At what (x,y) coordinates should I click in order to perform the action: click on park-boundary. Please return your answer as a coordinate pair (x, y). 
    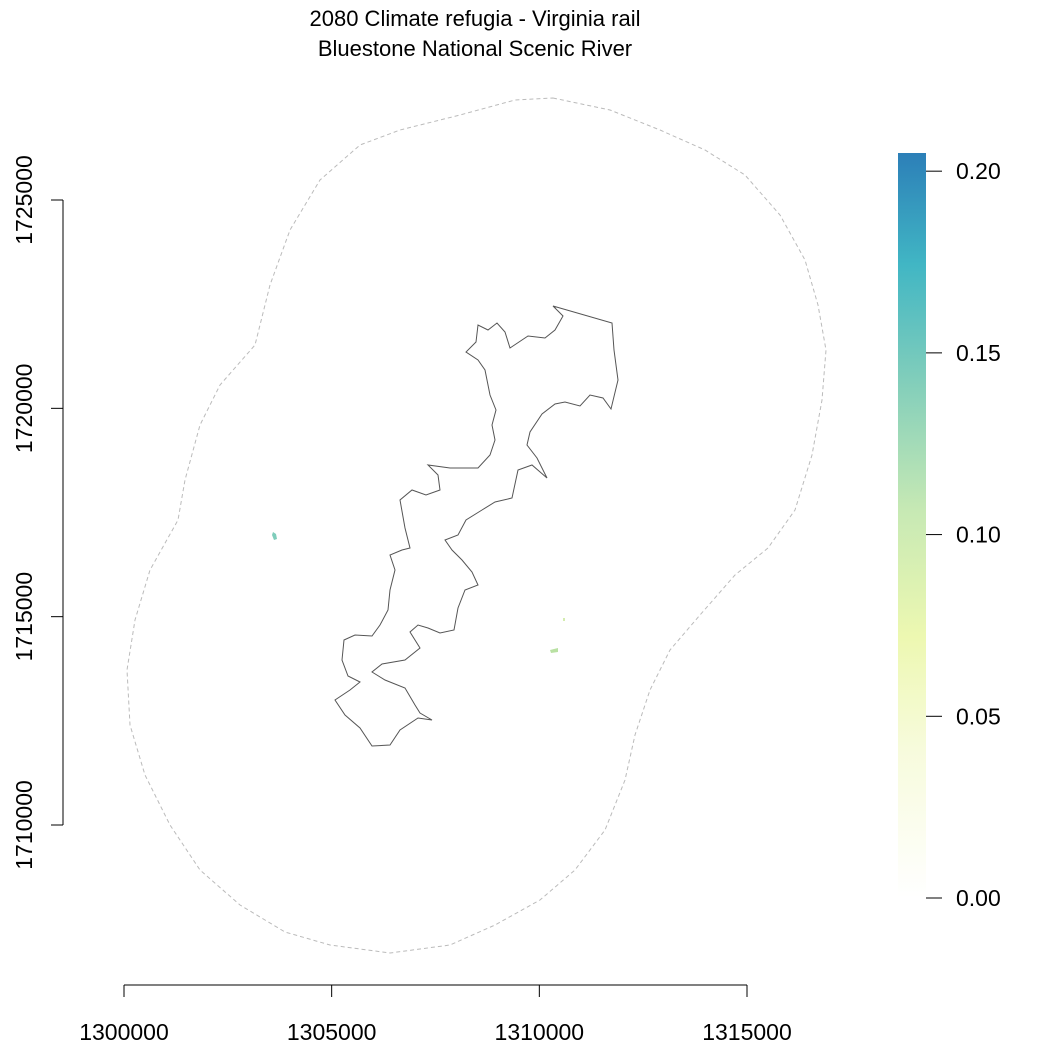
    Looking at the image, I should click on (476, 526).